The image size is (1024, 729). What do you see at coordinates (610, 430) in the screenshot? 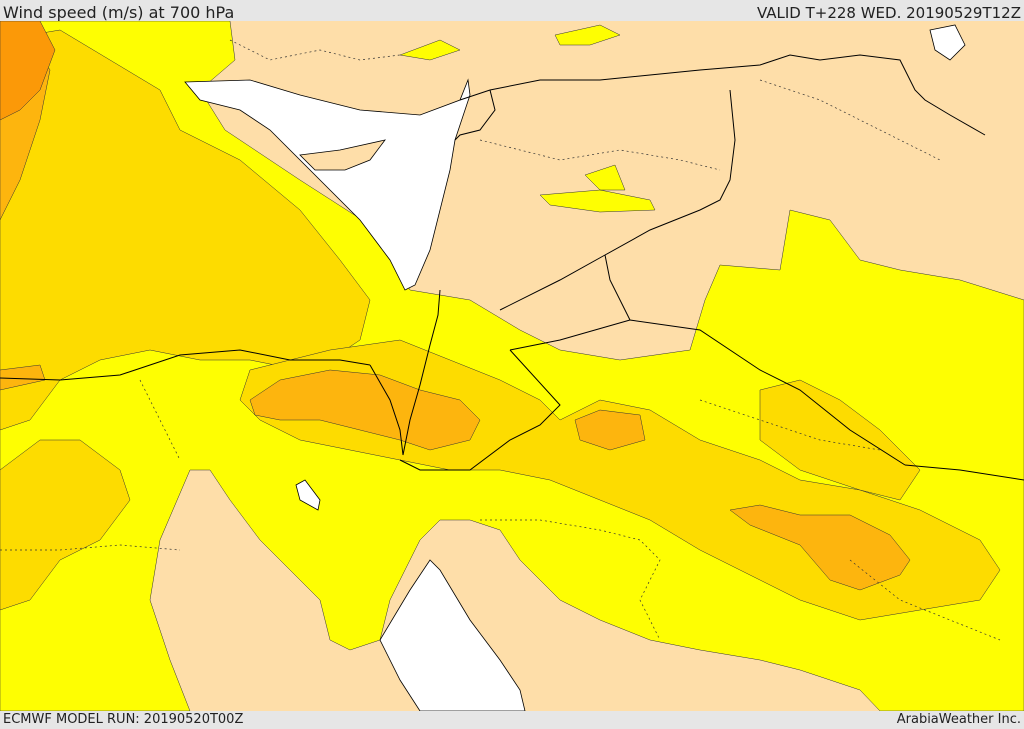
I see `wind-strong-iraq` at bounding box center [610, 430].